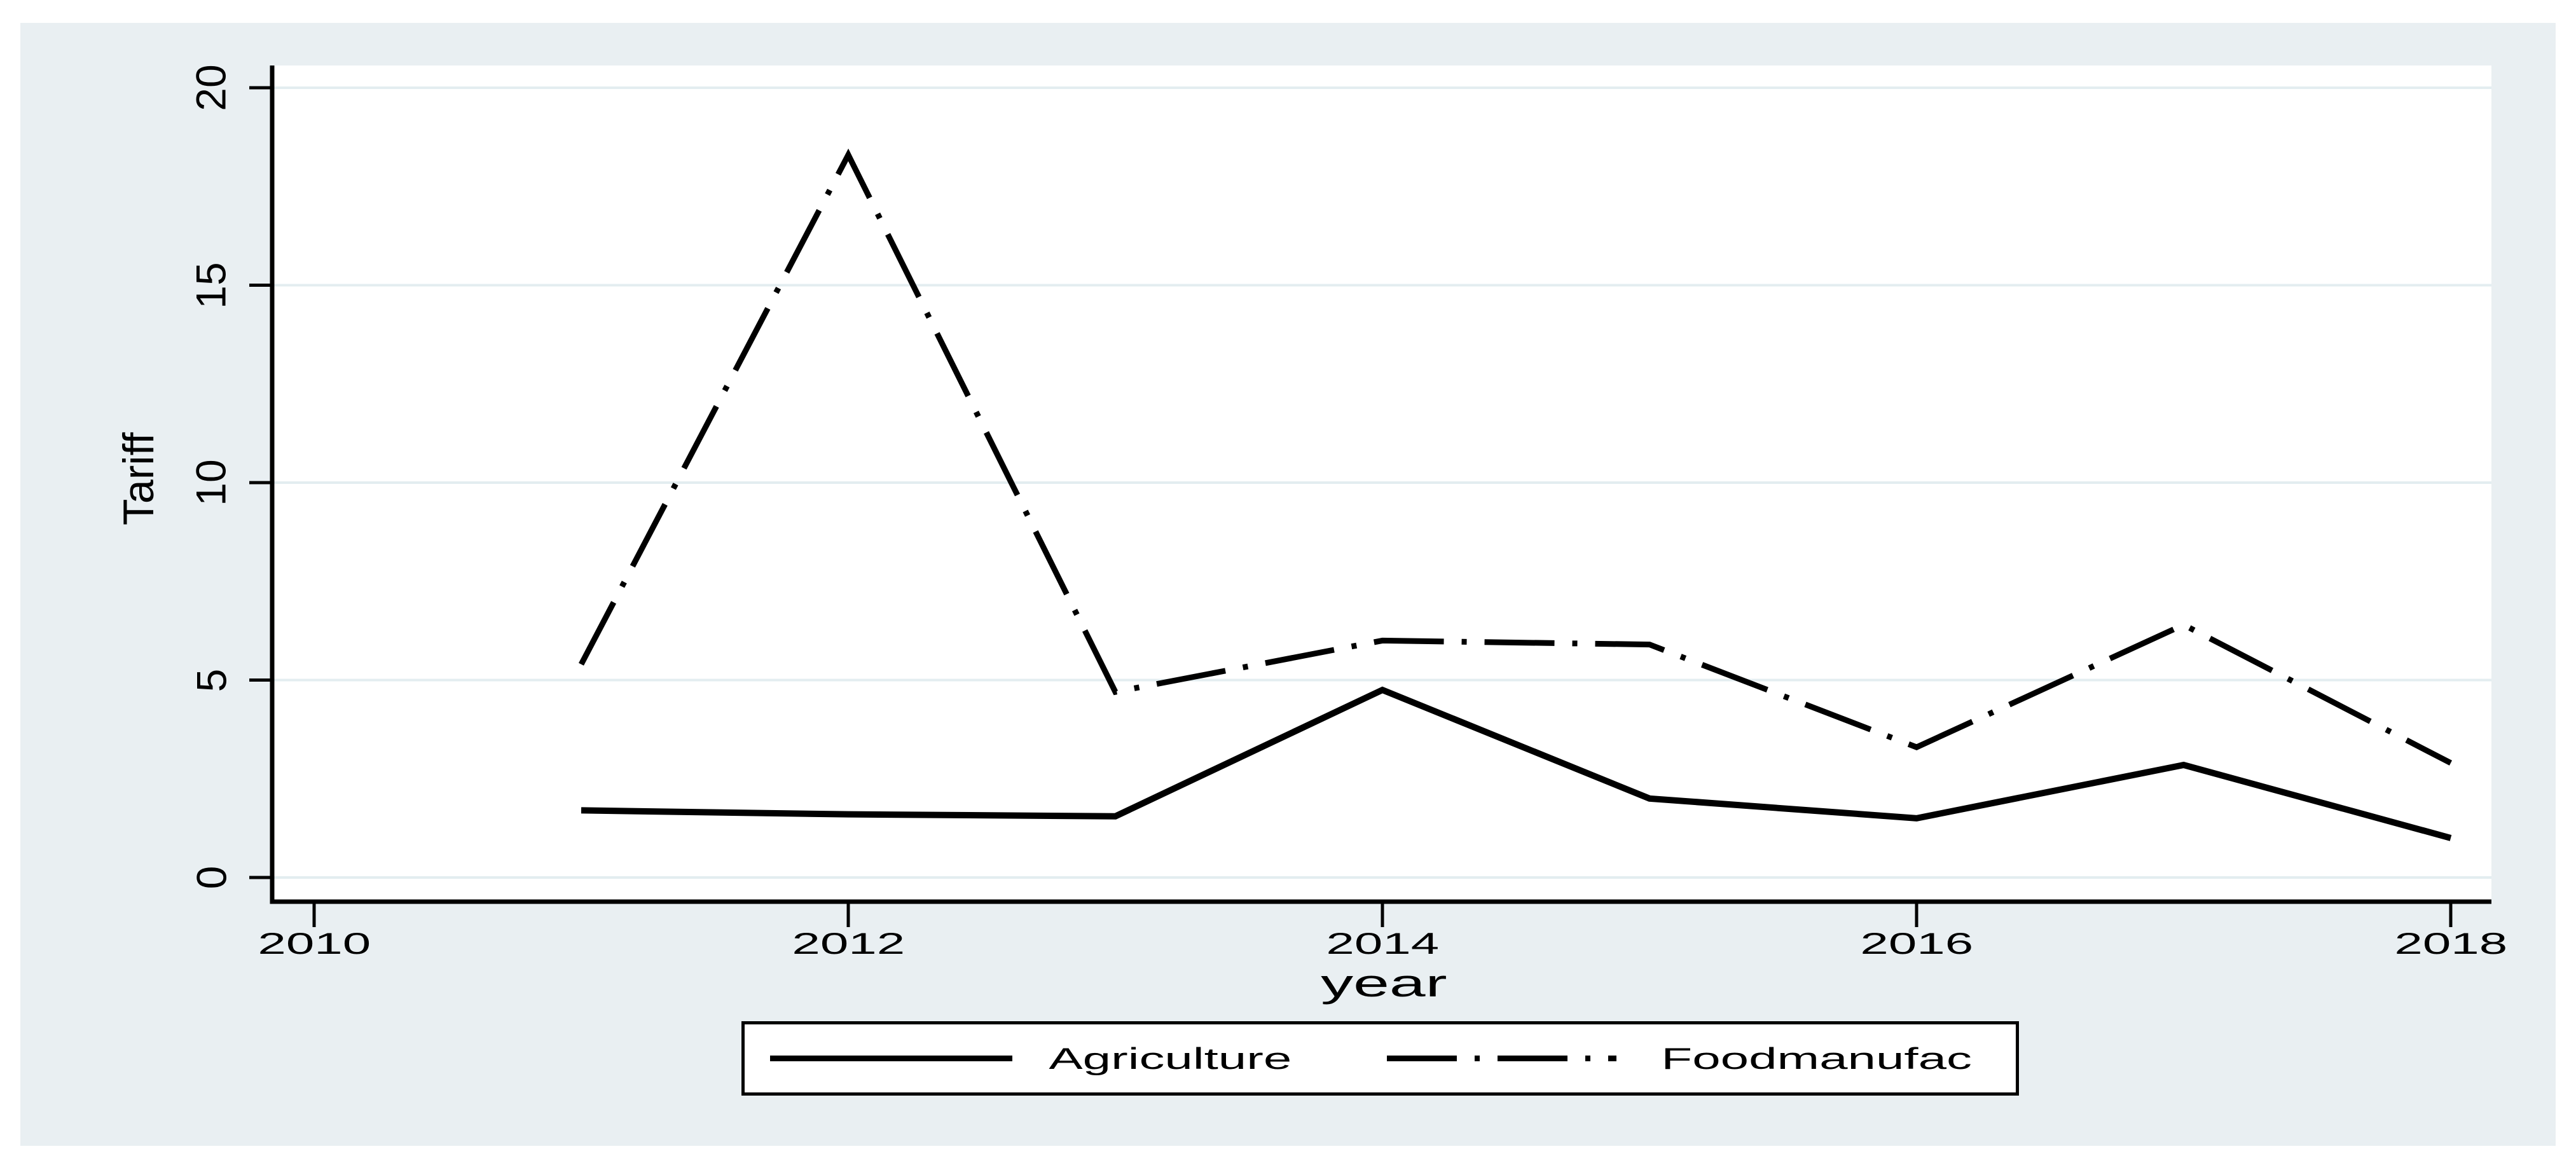 This screenshot has height=1170, width=2576. I want to click on y-tick-label-0: 0, so click(211, 878).